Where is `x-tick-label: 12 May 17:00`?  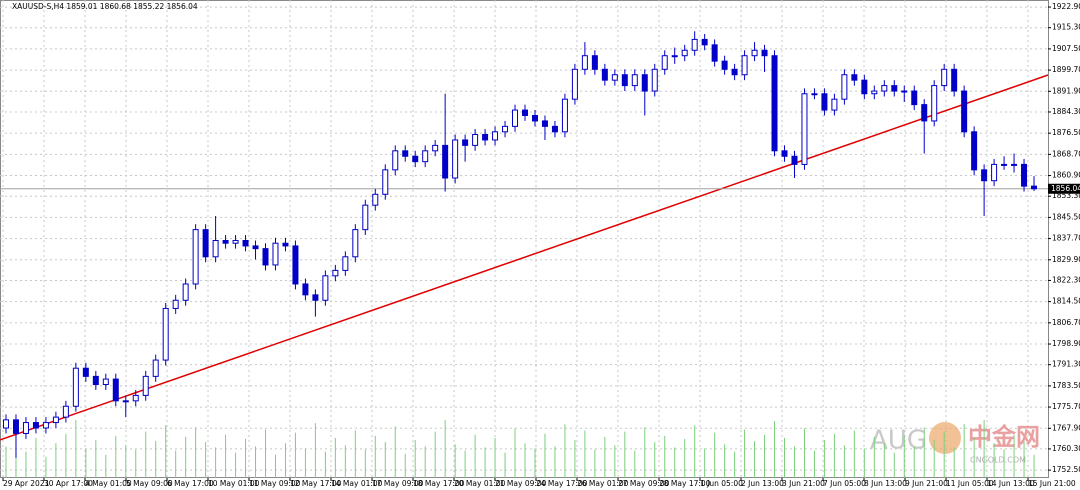 x-tick-label: 12 May 17:00 is located at coordinates (316, 483).